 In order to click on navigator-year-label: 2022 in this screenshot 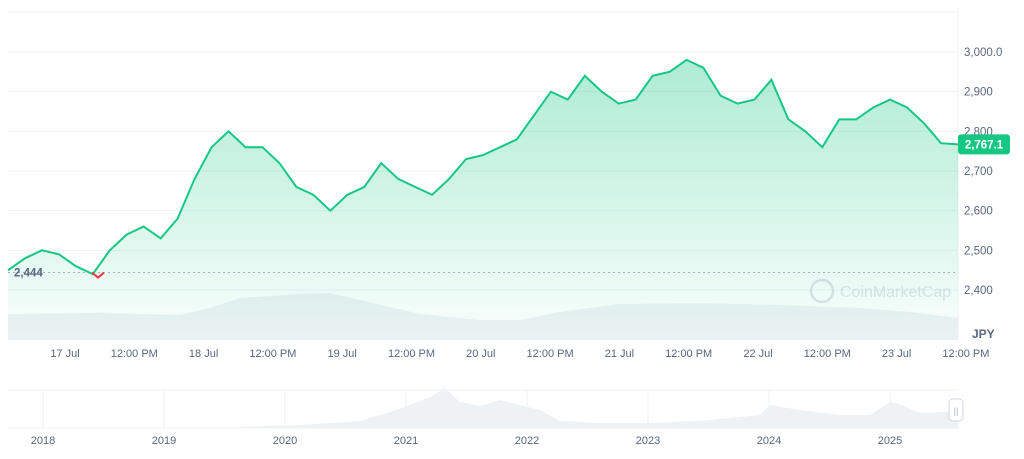, I will do `click(527, 441)`.